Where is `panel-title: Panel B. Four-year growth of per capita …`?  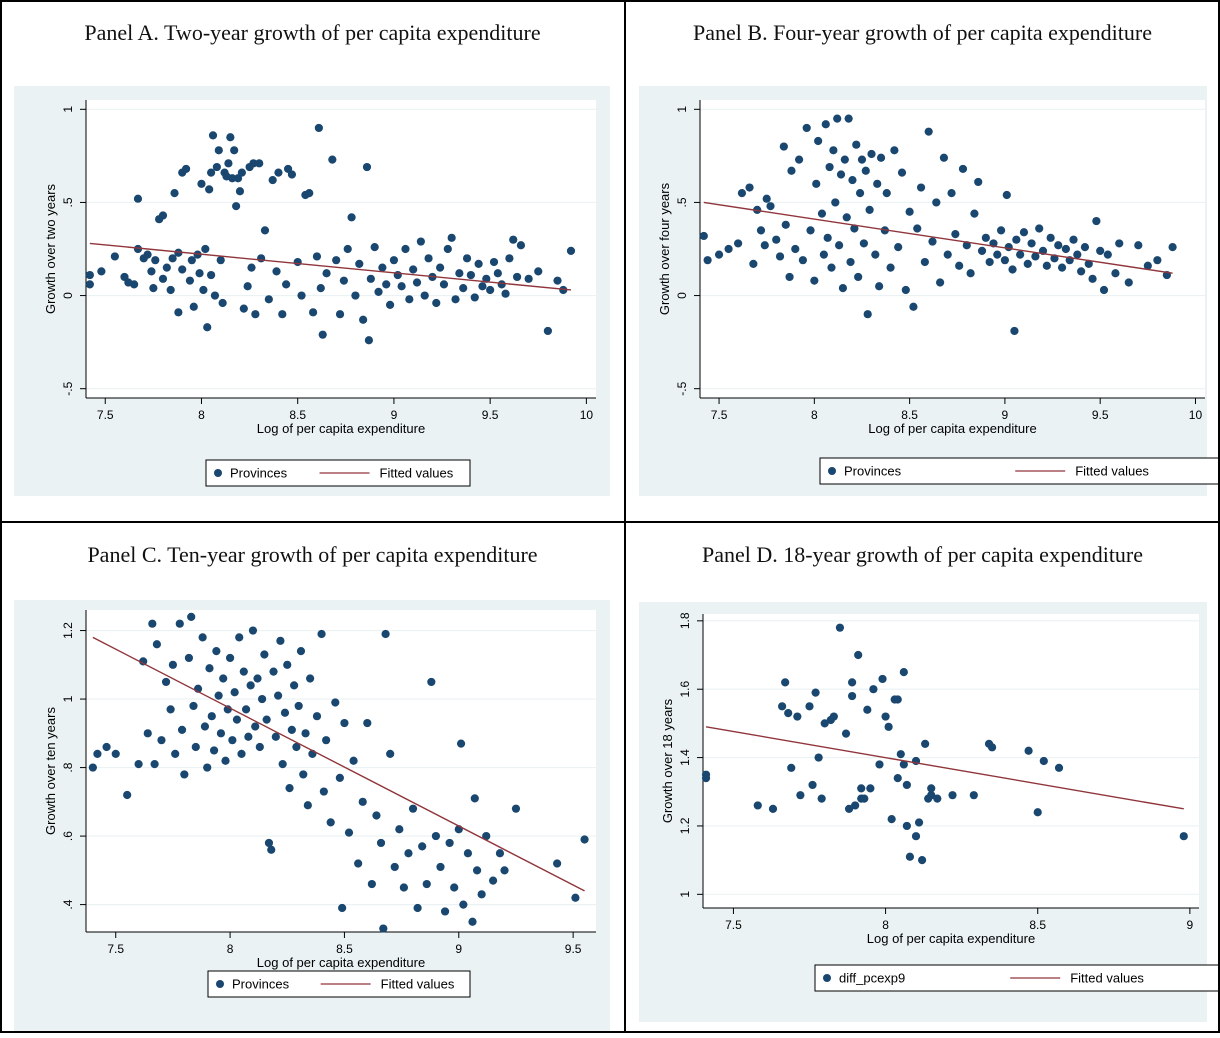
panel-title: Panel B. Four-year growth of per capita … is located at coordinates (922, 32).